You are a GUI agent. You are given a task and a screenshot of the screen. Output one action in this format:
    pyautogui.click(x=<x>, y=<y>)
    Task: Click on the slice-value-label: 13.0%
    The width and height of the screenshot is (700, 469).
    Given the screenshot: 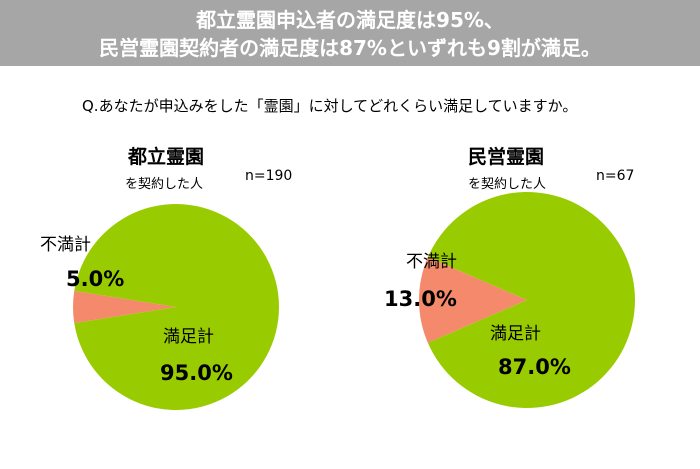 What is the action you would take?
    pyautogui.click(x=420, y=299)
    